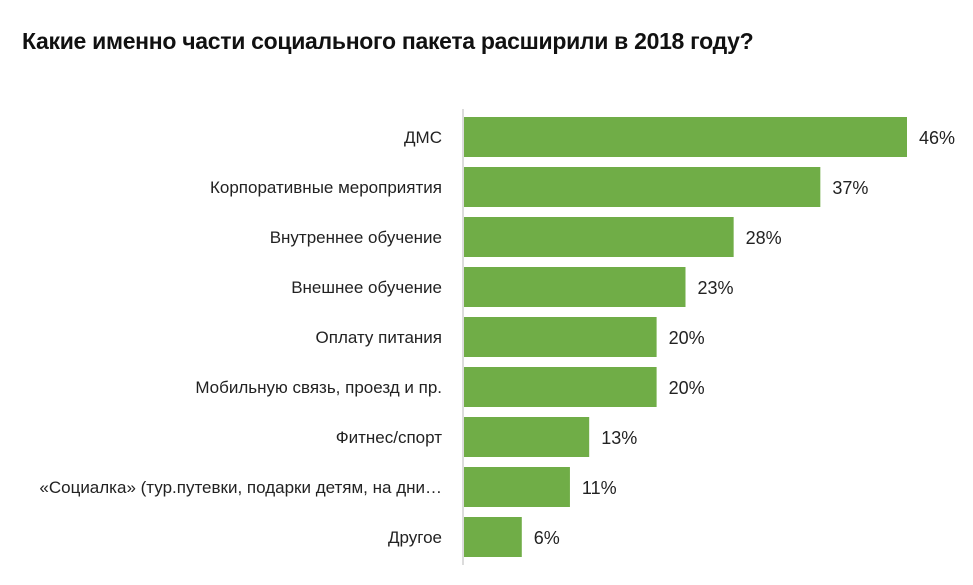 The image size is (973, 585). Describe the element at coordinates (415, 537) in the screenshot. I see `category-label: Другое` at that location.